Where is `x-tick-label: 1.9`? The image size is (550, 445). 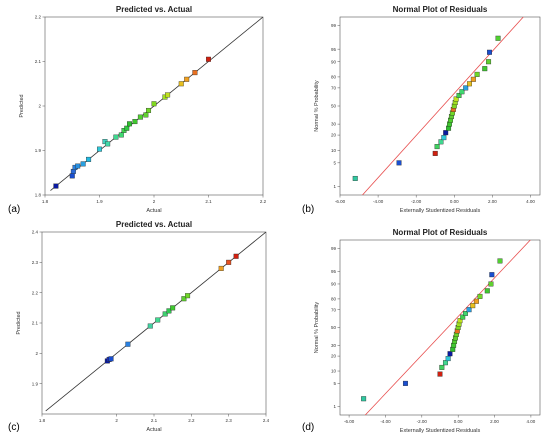 x-tick-label: 1.9 is located at coordinates (99, 201).